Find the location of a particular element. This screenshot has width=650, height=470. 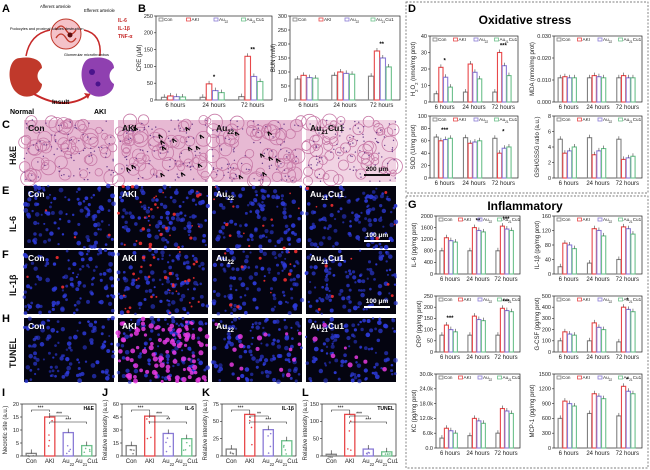

x-tick-label: Au21Cu1 is located at coordinates (87, 463).